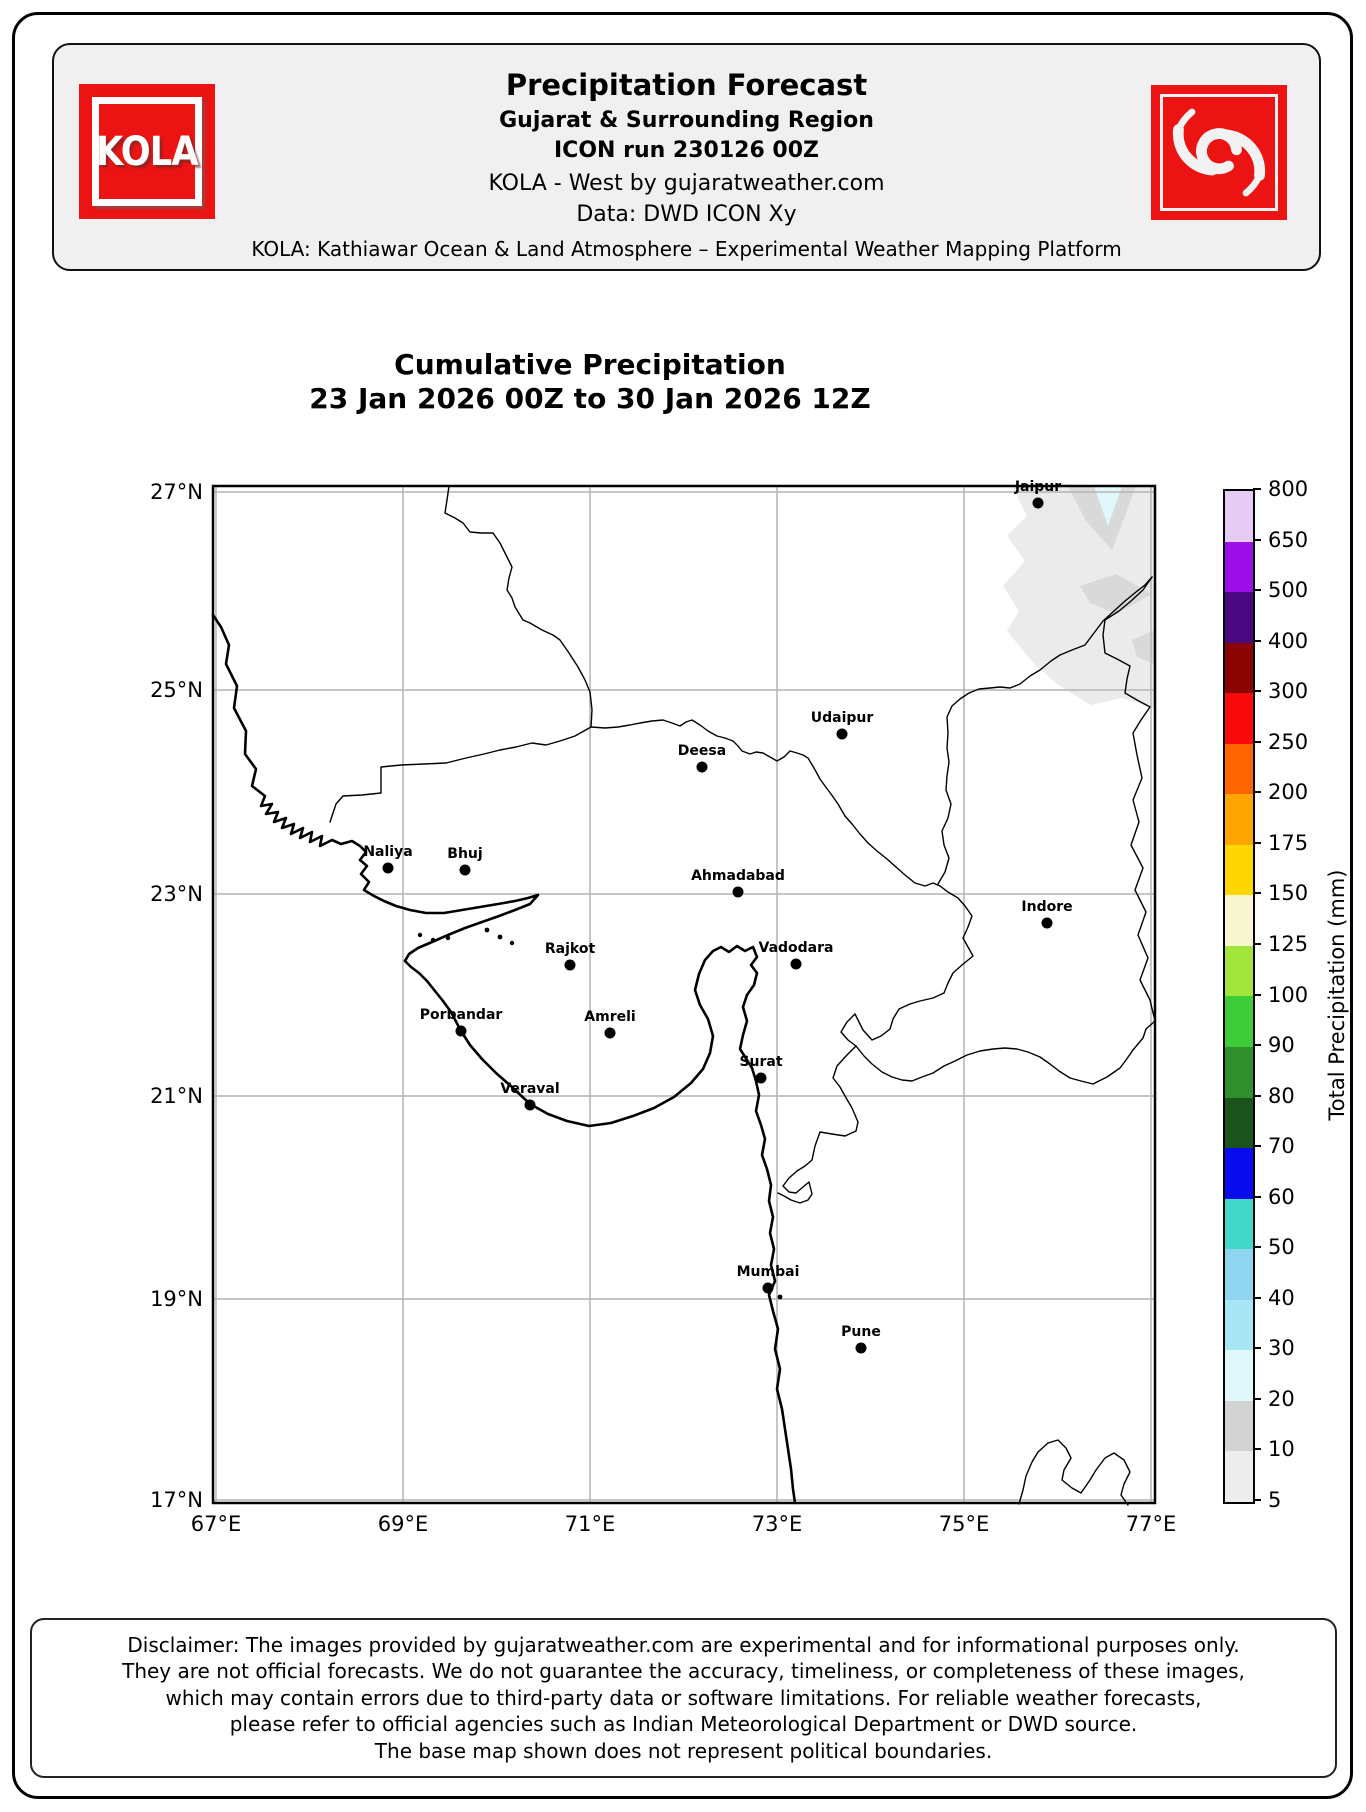 The width and height of the screenshot is (1366, 1812). What do you see at coordinates (842, 734) in the screenshot?
I see `city-marker-udaipur` at bounding box center [842, 734].